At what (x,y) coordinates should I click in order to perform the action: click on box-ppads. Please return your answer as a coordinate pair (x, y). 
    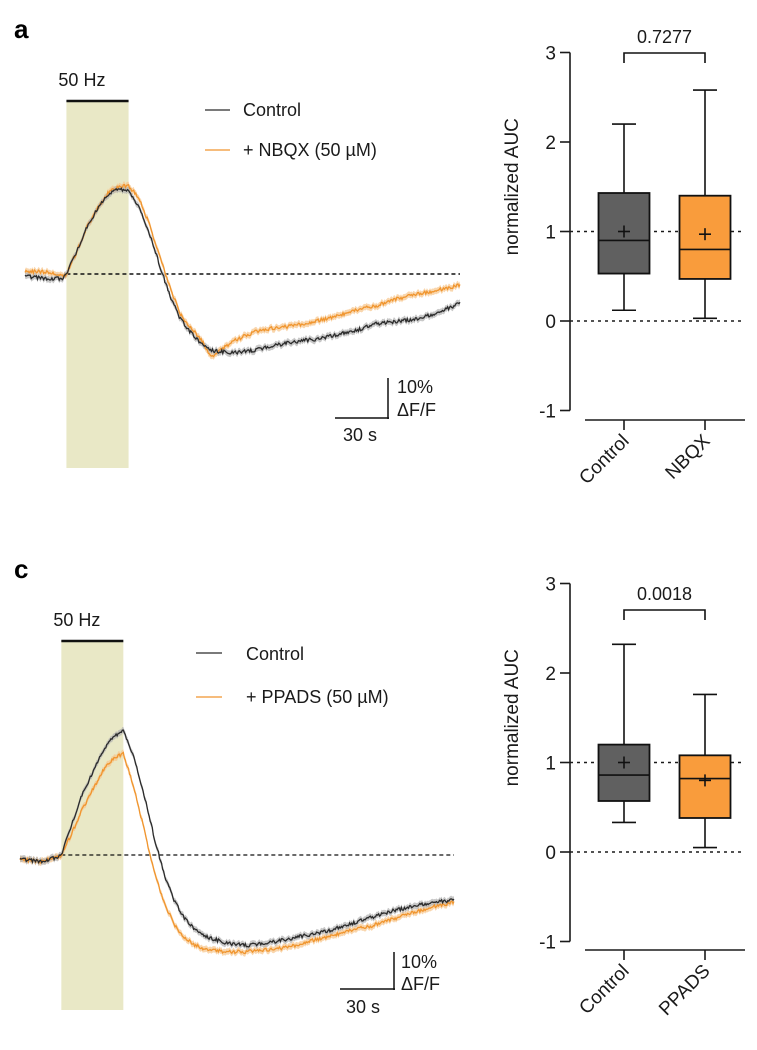
    Looking at the image, I should click on (705, 786).